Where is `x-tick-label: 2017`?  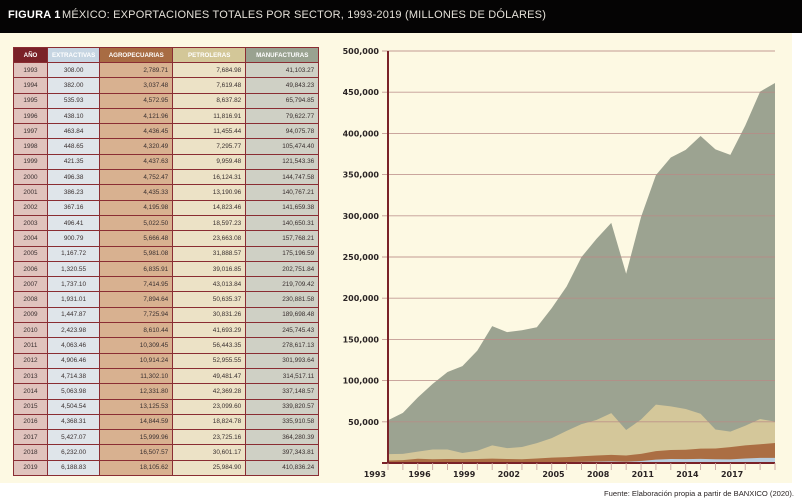 x-tick-label: 2017 is located at coordinates (732, 474).